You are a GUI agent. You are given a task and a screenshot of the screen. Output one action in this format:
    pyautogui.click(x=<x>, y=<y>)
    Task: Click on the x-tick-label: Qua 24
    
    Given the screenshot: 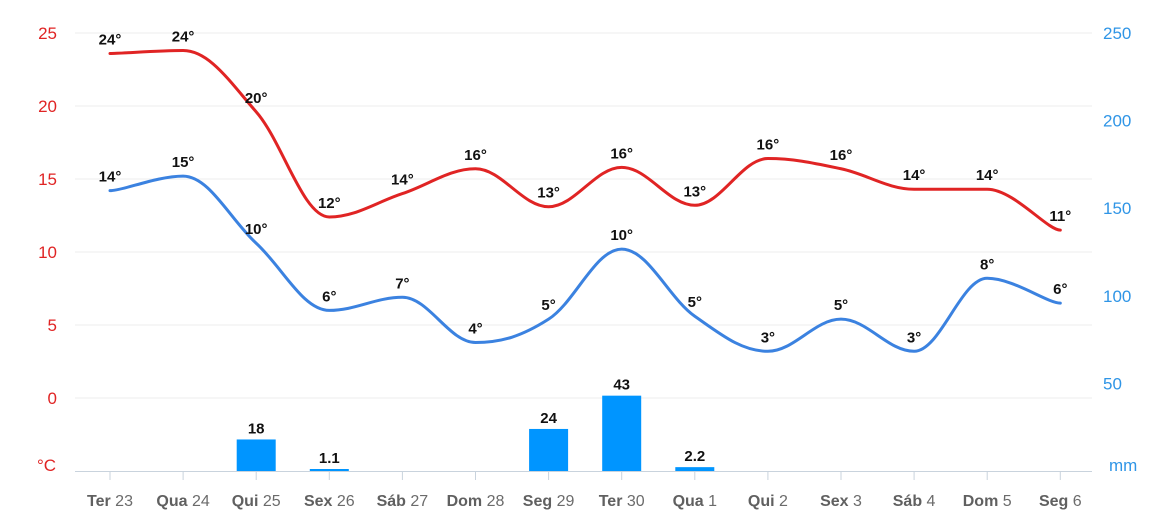 What is the action you would take?
    pyautogui.click(x=182, y=501)
    